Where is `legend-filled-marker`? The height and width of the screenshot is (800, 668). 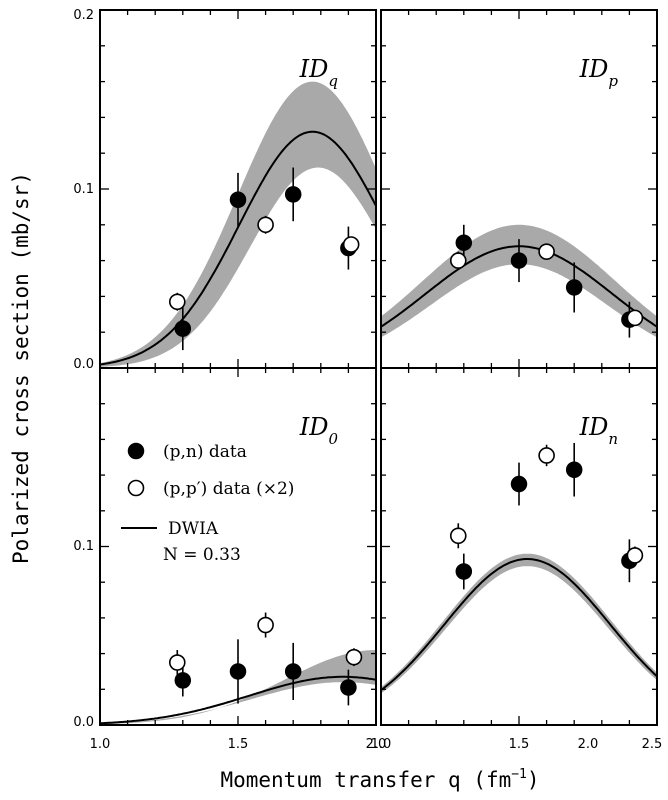 legend-filled-marker is located at coordinates (136, 451).